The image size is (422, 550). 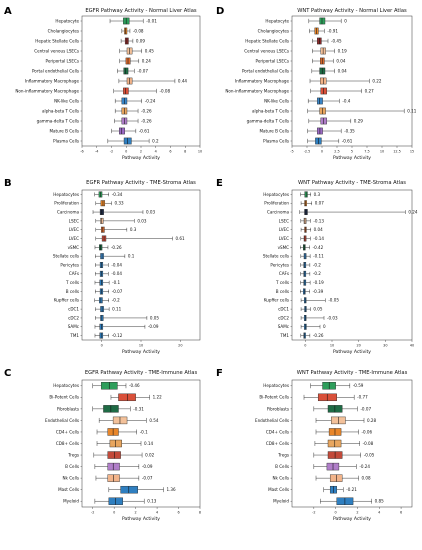 I want to click on data-label: 0.45, so click(x=150, y=50).